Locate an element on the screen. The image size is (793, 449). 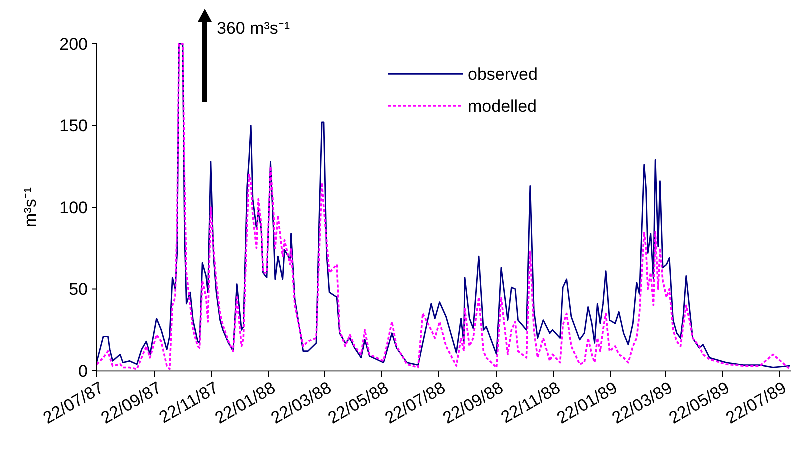
legend-label: observed is located at coordinates (503, 74).